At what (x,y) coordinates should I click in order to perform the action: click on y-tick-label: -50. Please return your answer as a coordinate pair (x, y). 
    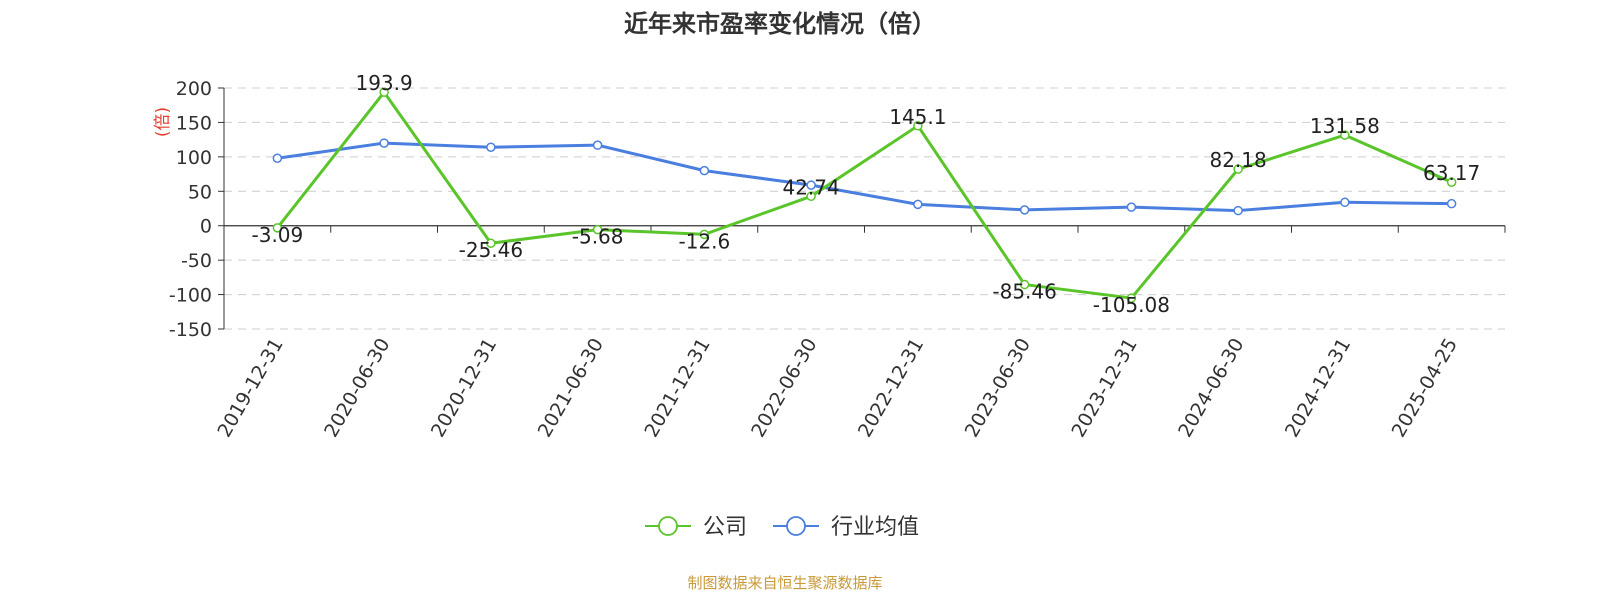
    Looking at the image, I should click on (196, 261).